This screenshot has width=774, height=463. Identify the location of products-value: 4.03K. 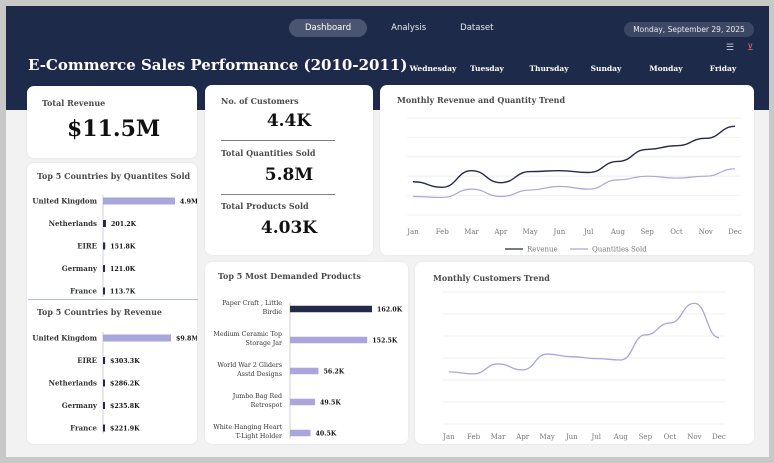
(289, 228).